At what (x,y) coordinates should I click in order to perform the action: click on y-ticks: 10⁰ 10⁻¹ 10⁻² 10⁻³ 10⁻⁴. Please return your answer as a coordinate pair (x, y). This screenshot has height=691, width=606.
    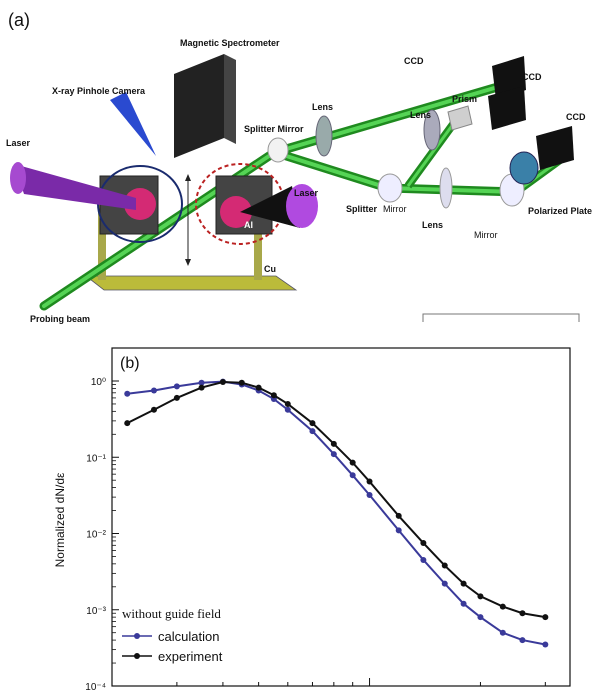
    Looking at the image, I should click on (102, 534).